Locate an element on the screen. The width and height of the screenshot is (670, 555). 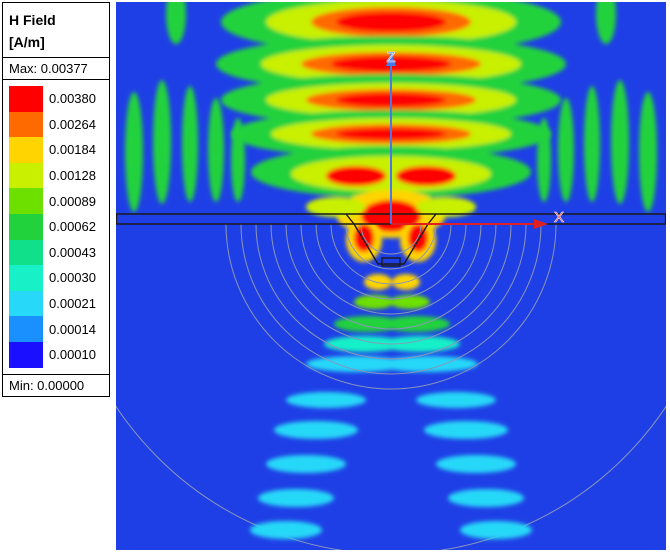
z-axis-arrowhead is located at coordinates (391, 59).